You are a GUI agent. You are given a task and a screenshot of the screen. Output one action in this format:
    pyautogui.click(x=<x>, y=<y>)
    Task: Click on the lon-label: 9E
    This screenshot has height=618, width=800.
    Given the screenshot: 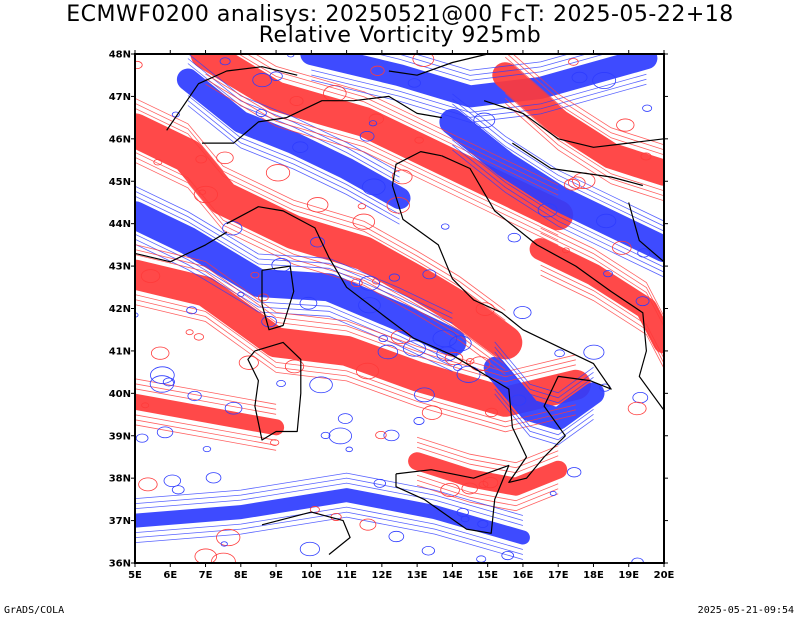 What is the action you would take?
    pyautogui.click(x=276, y=575)
    